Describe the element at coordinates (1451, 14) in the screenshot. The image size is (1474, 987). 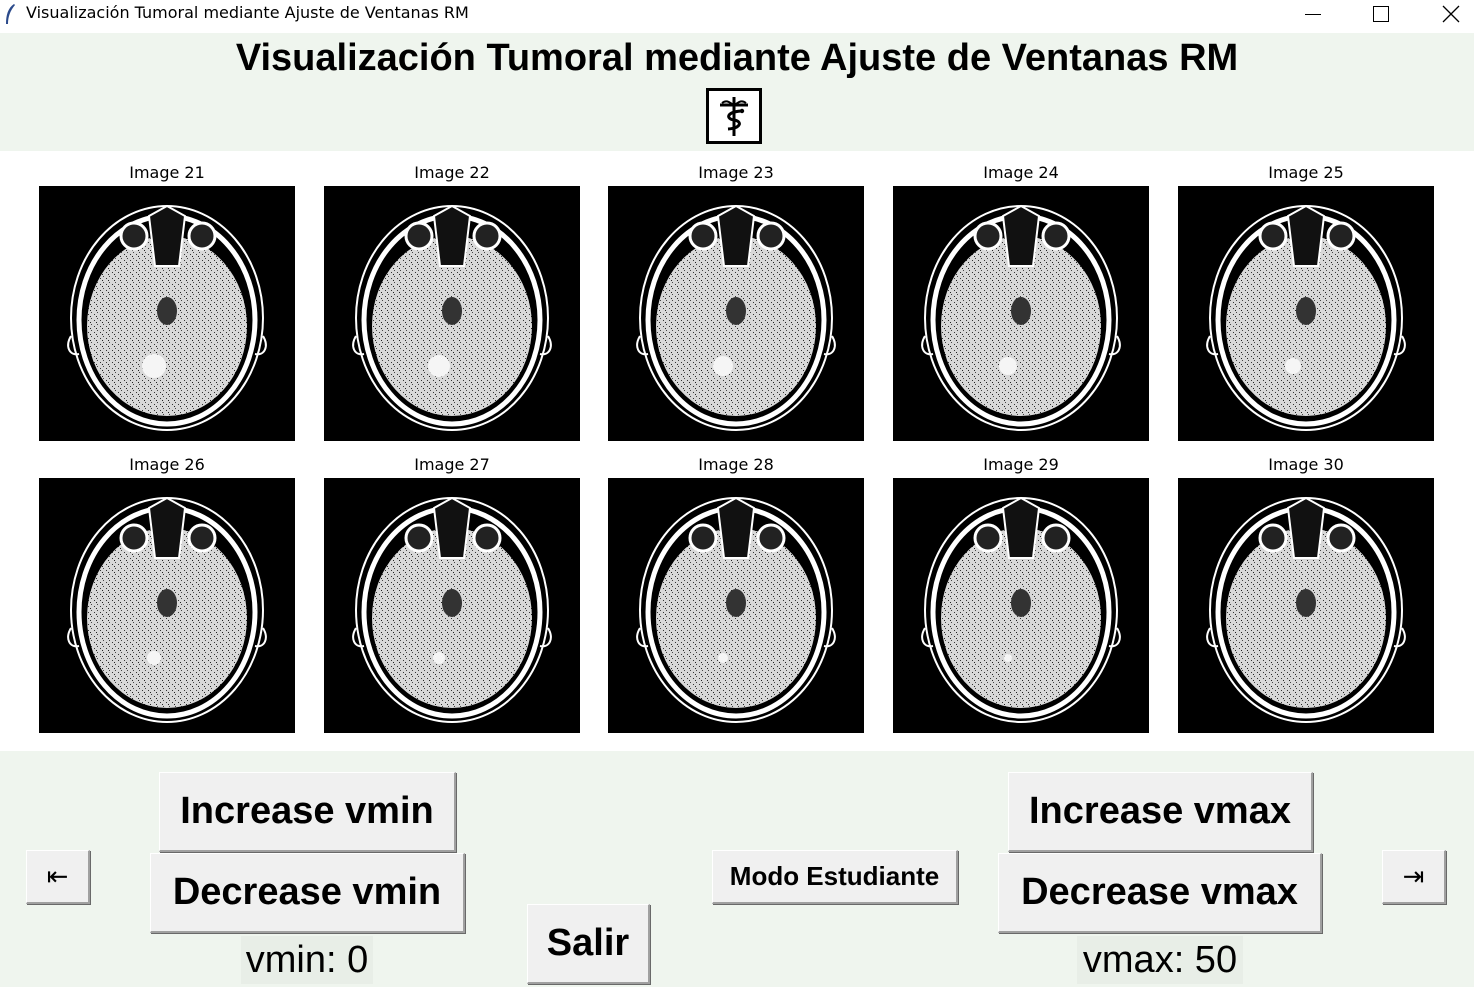
I see `close-icon` at that location.